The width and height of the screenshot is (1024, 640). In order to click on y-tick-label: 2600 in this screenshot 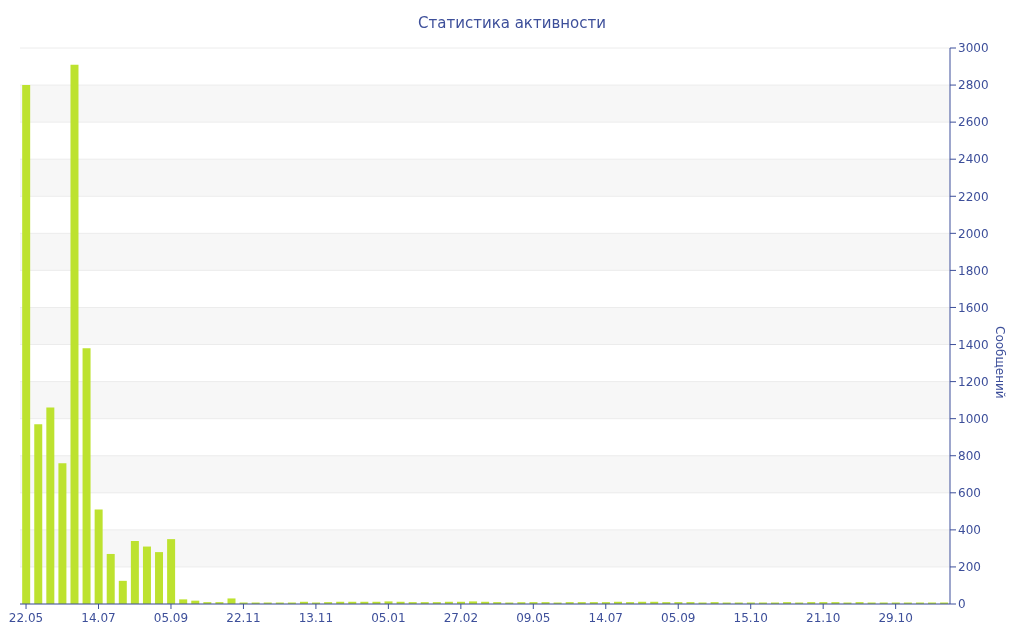, I will do `click(973, 122)`.